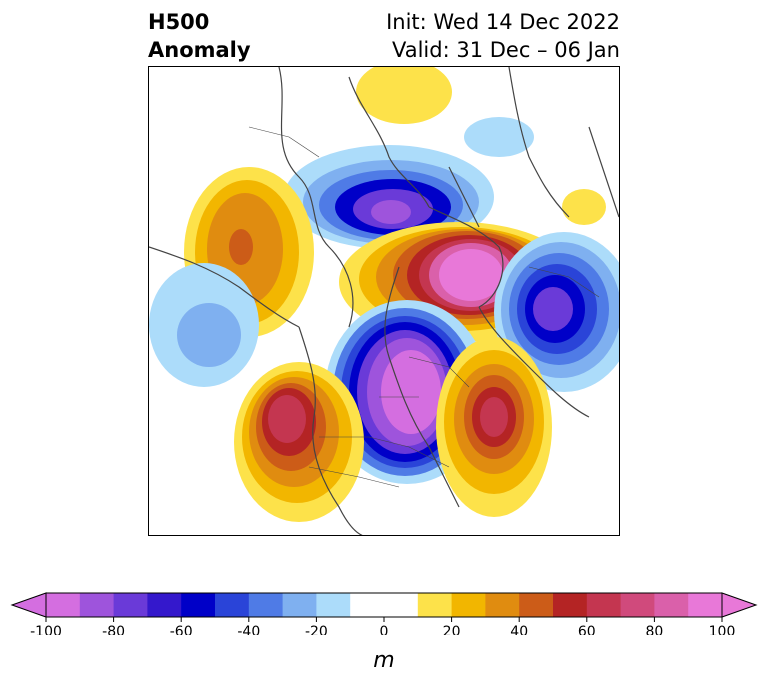  Describe the element at coordinates (503, 22) in the screenshot. I see `init-date: Init: Wed 14 Dec 2022` at that location.